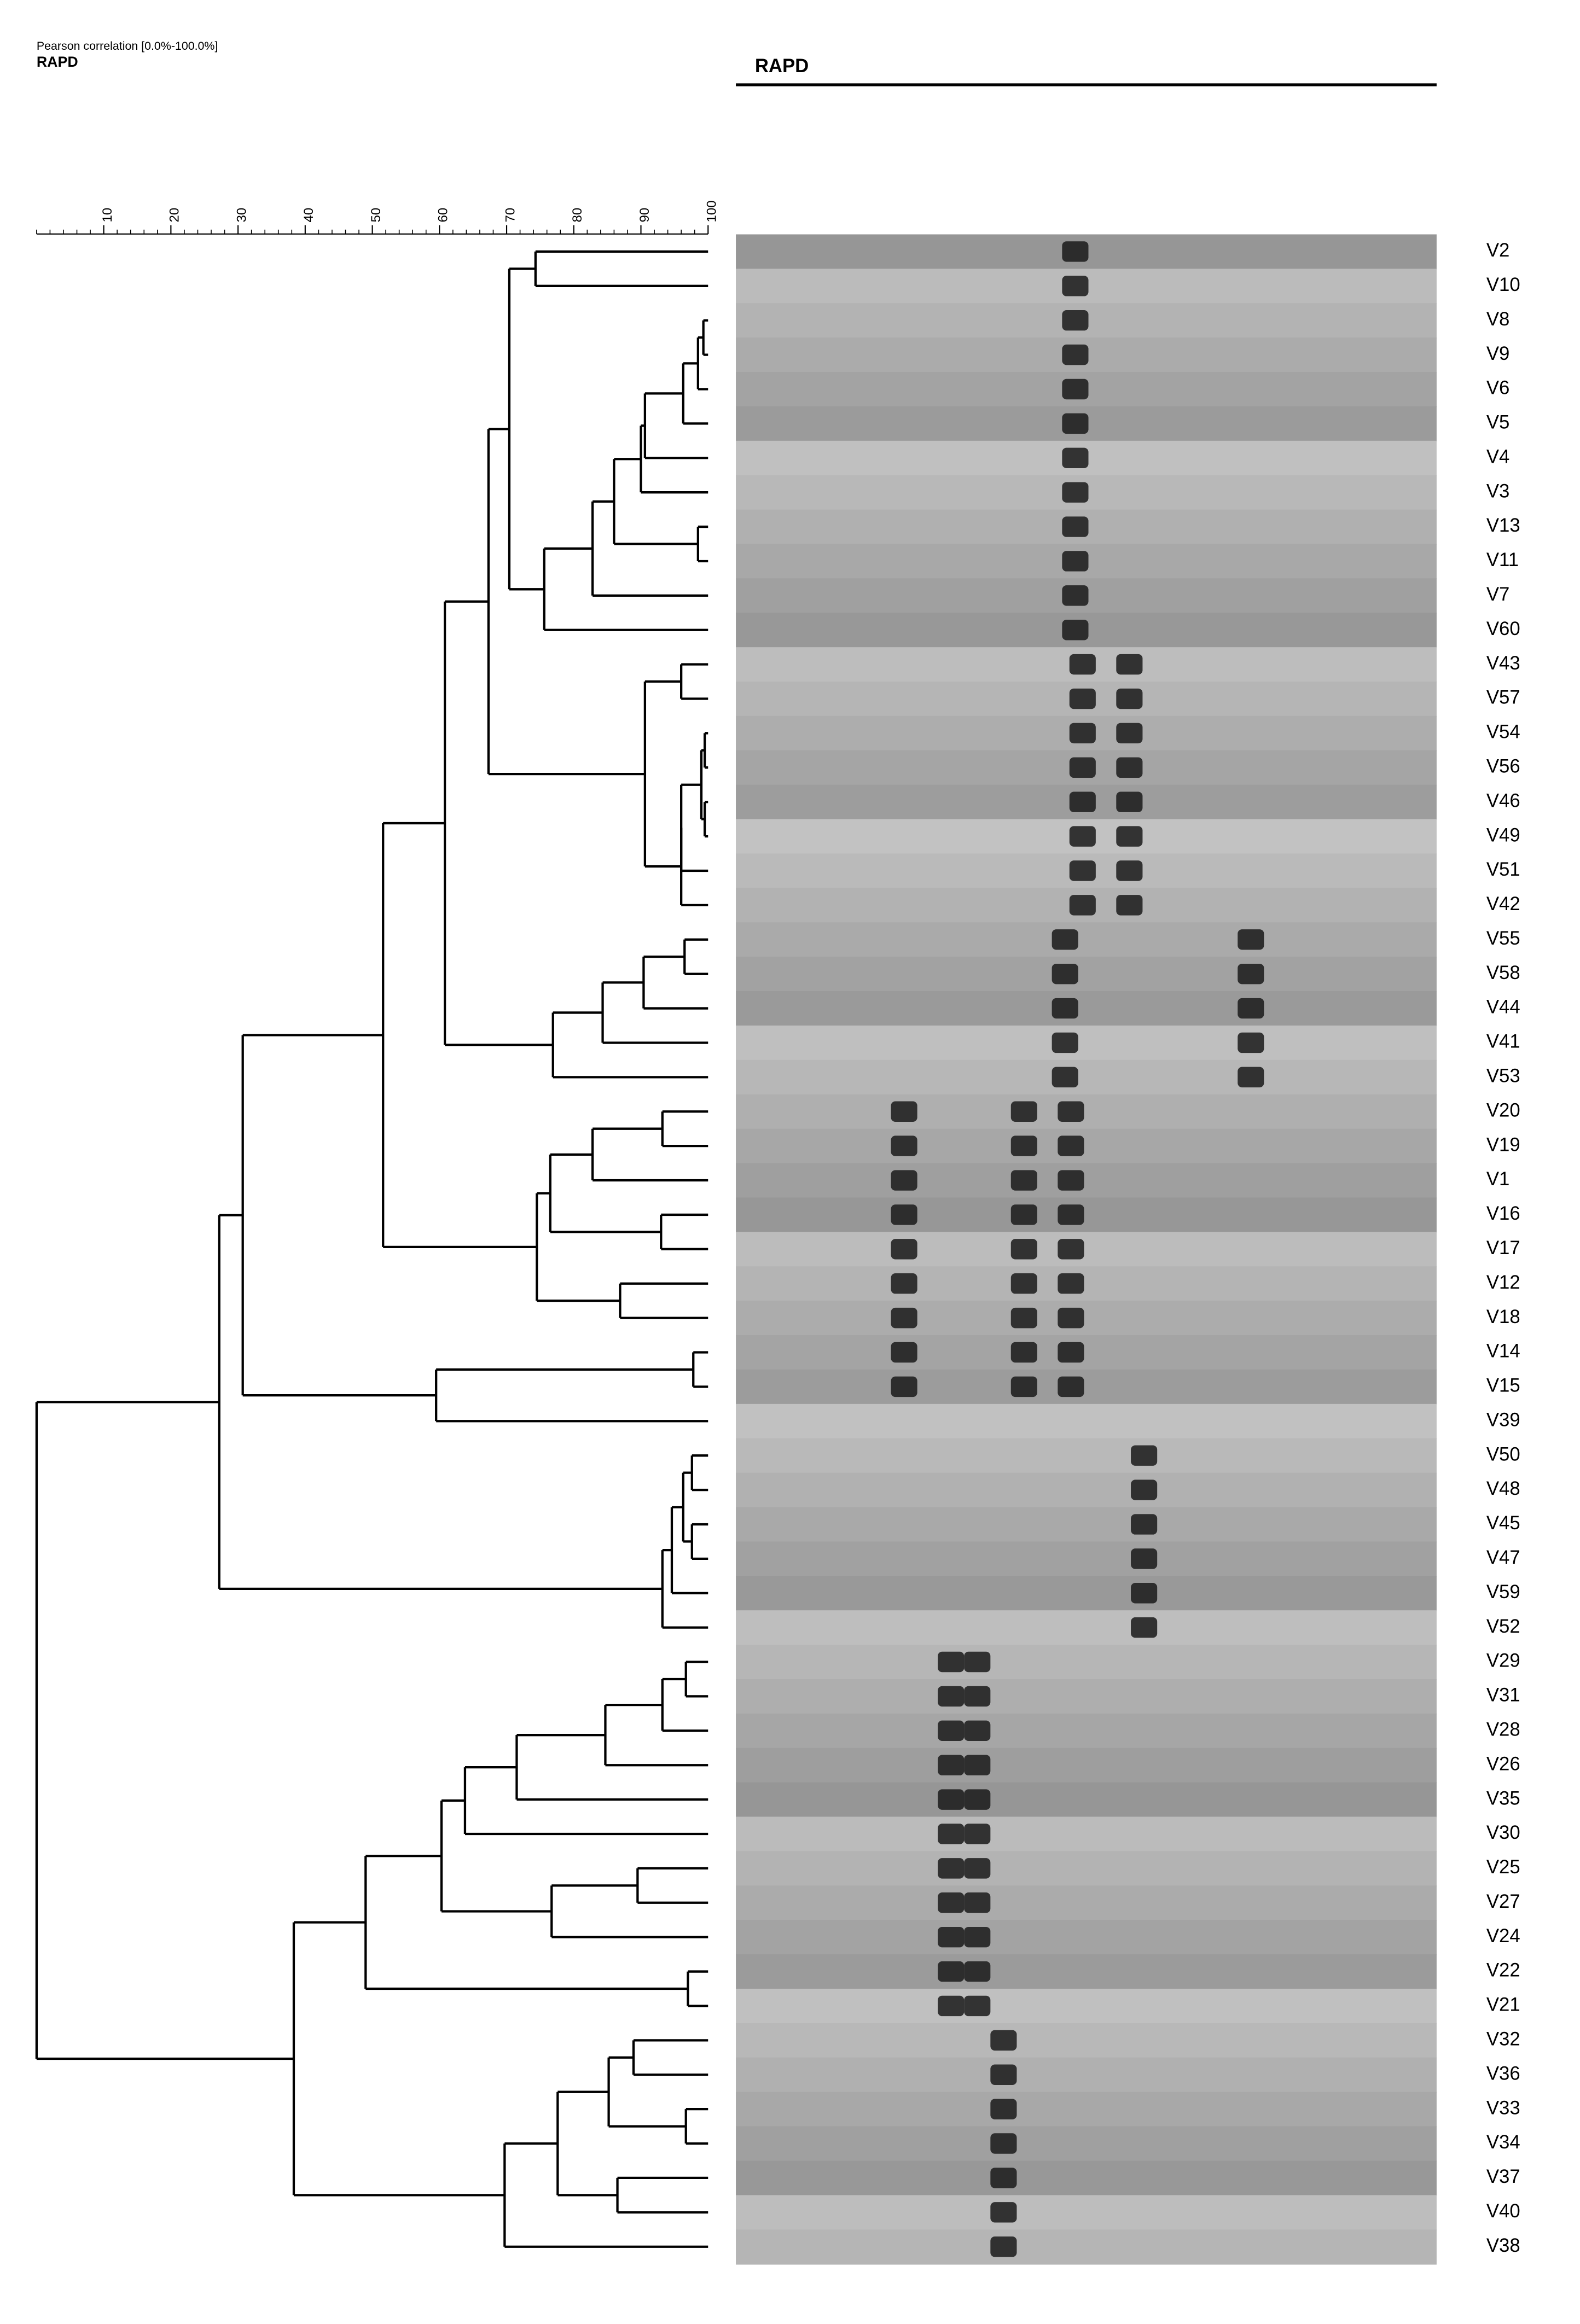  I want to click on lane-label: V44, so click(1503, 1007).